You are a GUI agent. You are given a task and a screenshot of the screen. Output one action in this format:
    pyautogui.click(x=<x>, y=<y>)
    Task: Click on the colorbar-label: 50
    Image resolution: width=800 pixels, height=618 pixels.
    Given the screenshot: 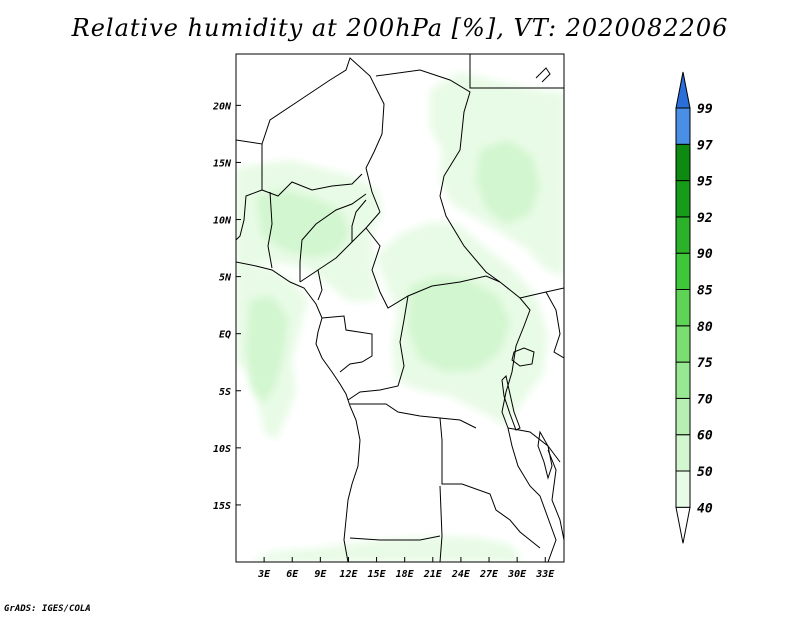 What is the action you would take?
    pyautogui.click(x=705, y=472)
    